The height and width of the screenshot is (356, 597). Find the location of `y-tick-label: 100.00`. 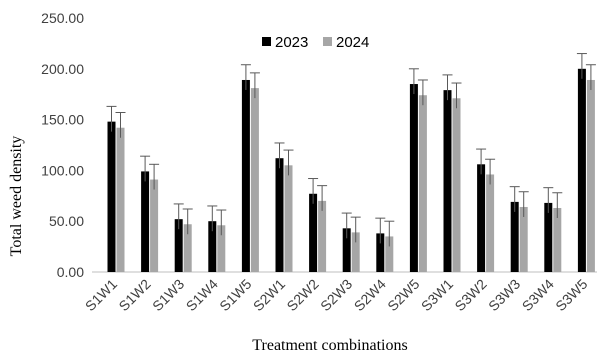

y-tick-label: 100.00 is located at coordinates (62, 170).